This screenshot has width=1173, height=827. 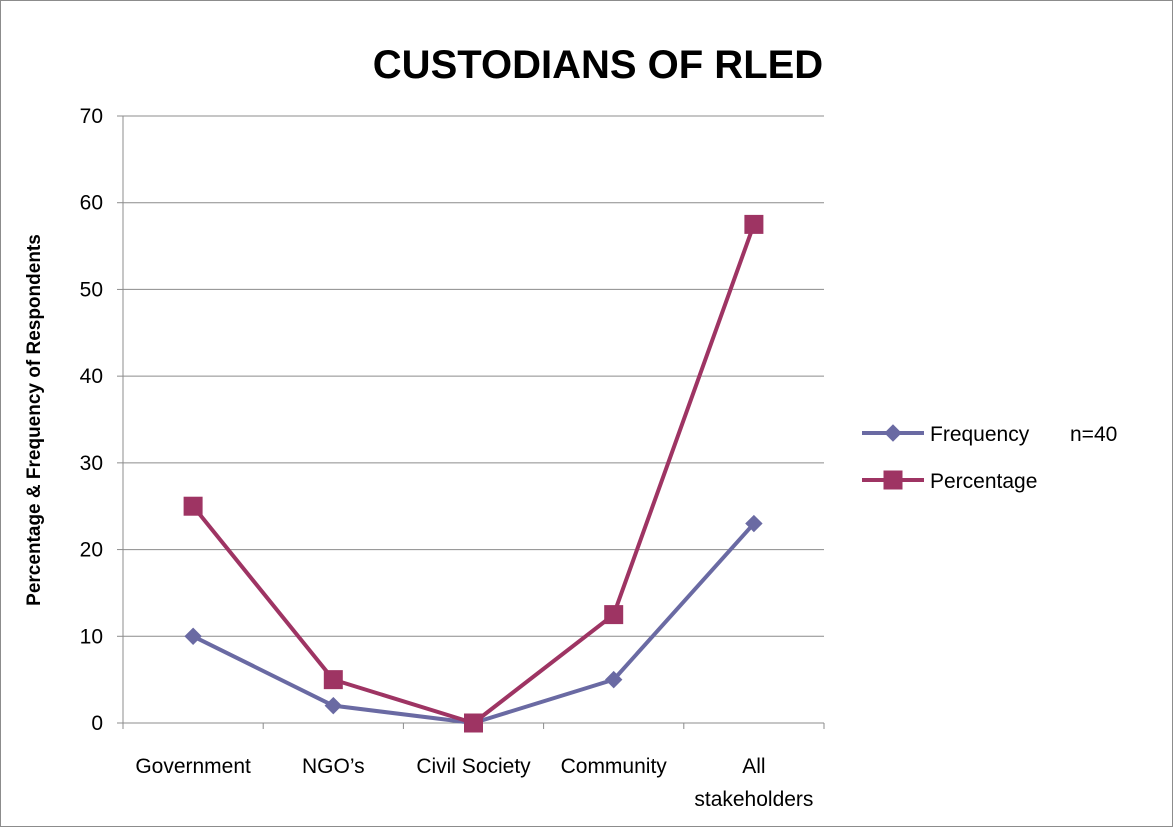 I want to click on y-tick-label: 40, so click(x=91, y=376).